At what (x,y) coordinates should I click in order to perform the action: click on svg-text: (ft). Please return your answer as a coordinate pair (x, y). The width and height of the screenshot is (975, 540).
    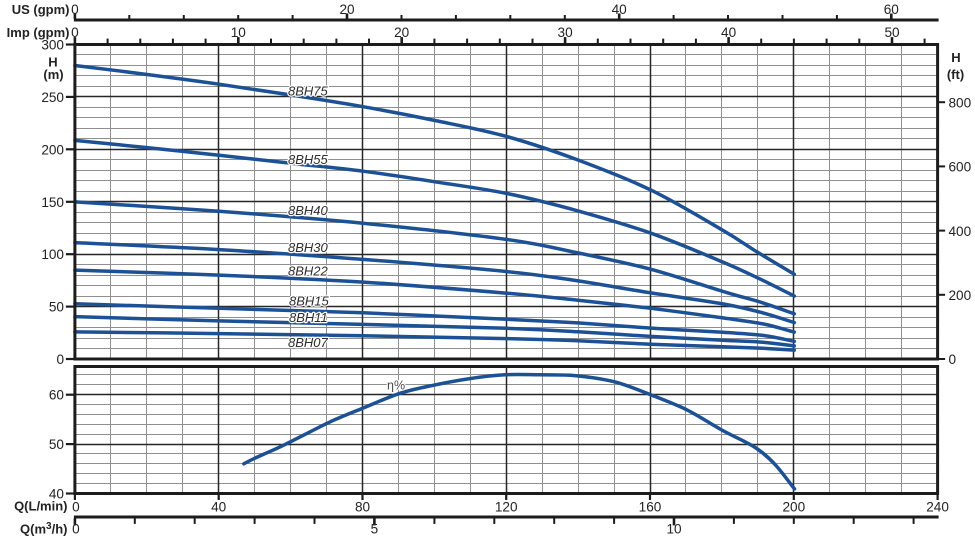
    Looking at the image, I should click on (955, 74).